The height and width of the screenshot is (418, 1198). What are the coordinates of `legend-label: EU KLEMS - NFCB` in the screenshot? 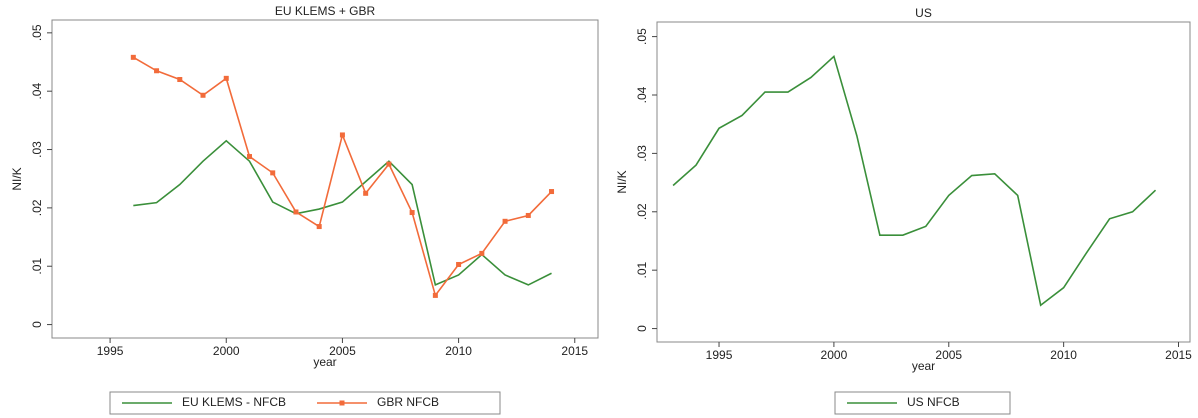 It's located at (234, 402).